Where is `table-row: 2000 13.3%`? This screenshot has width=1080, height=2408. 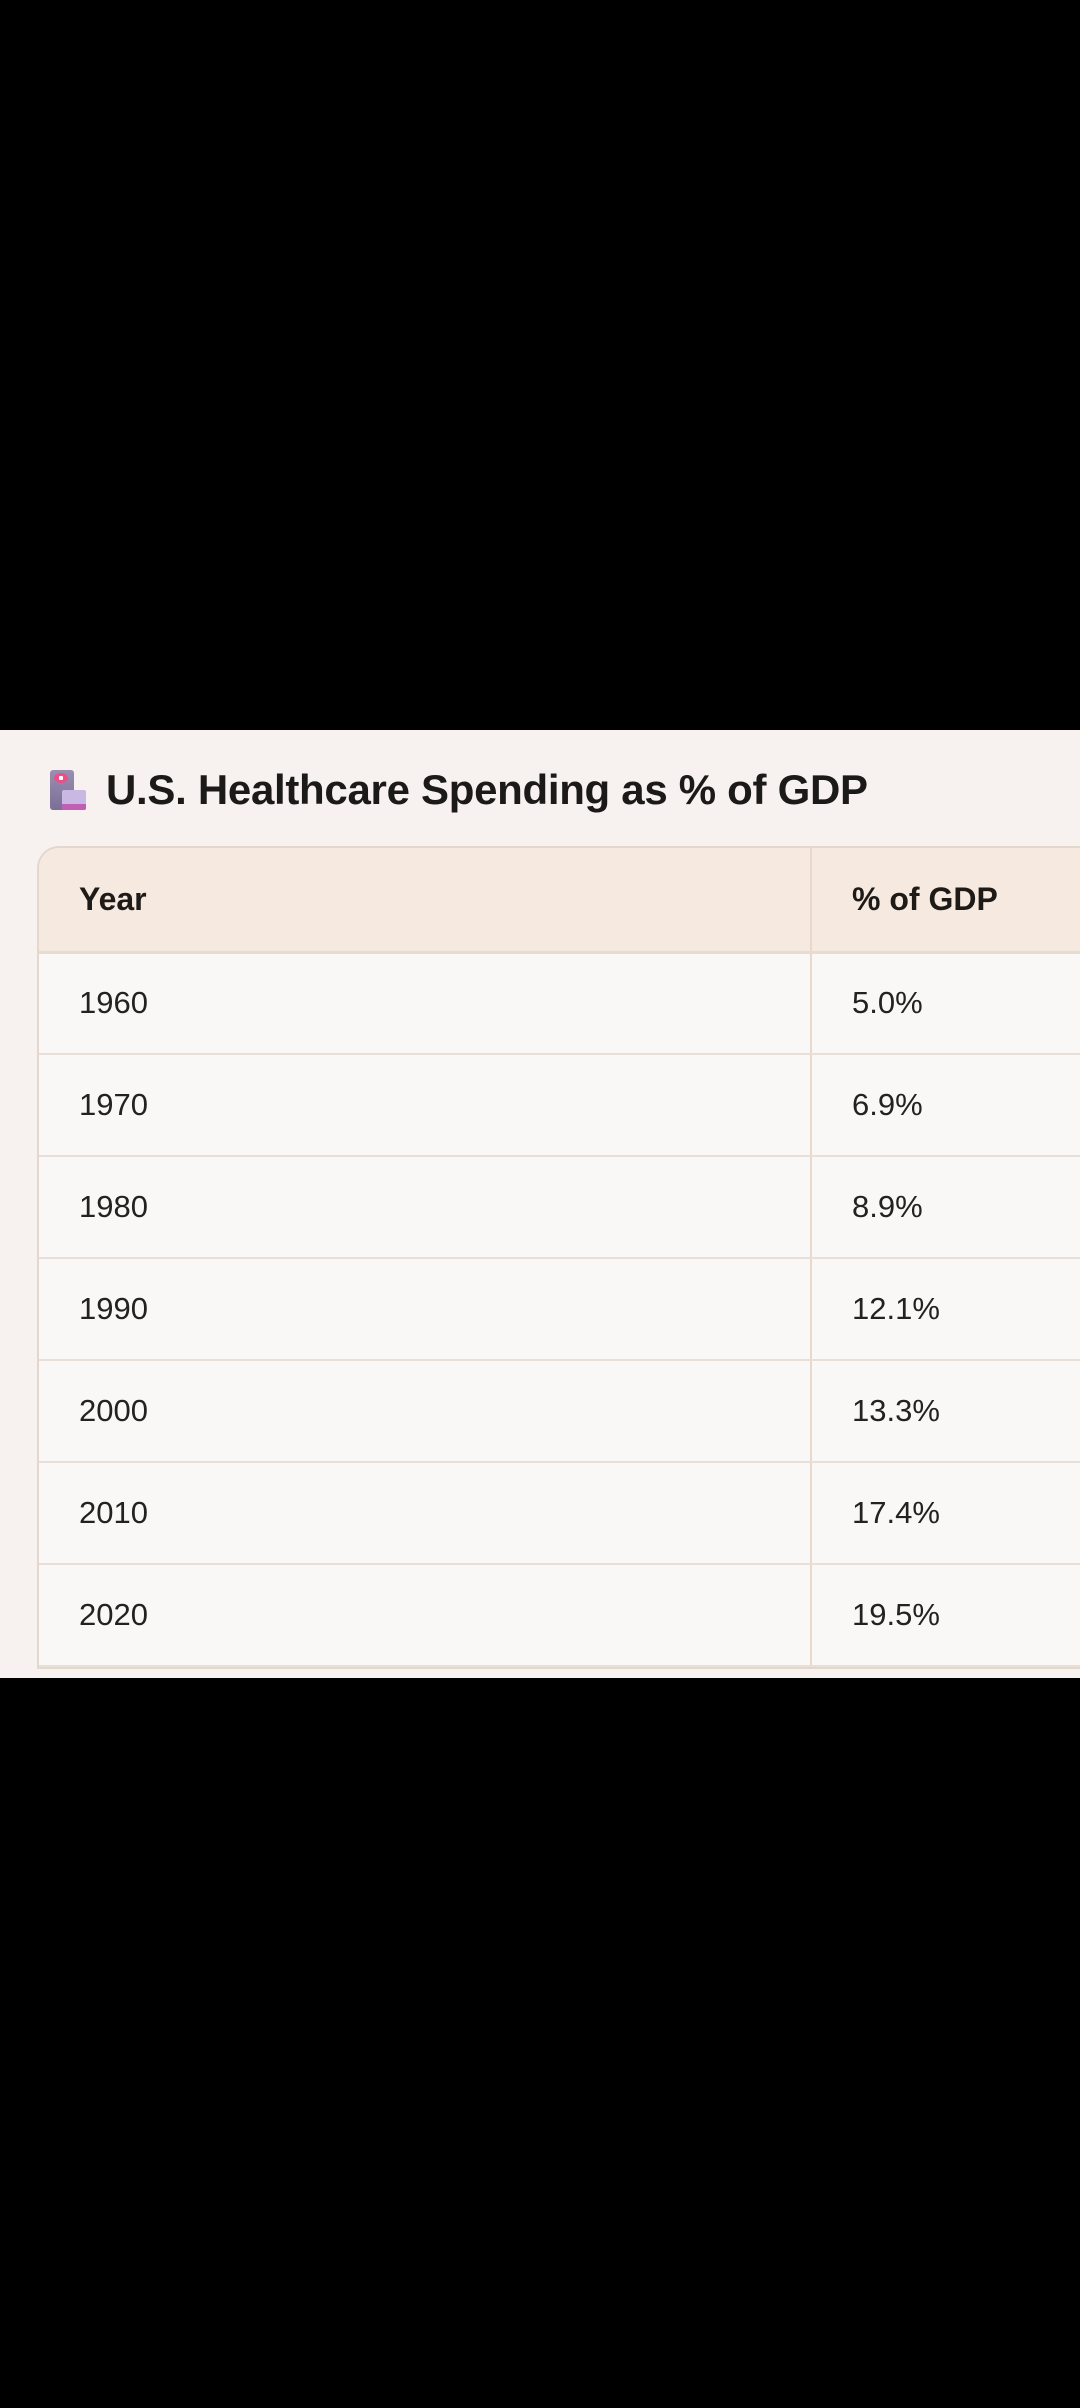
table-row: 2000 13.3% is located at coordinates (559, 1411).